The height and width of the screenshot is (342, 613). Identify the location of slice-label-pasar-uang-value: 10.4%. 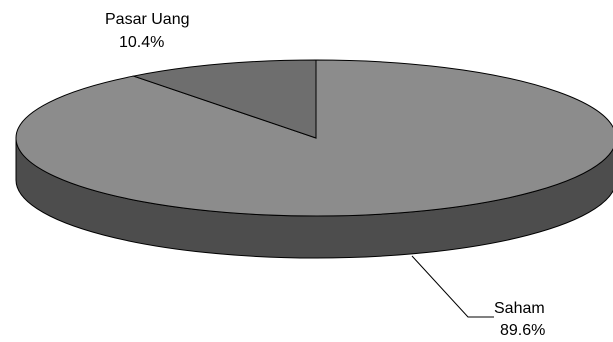
(141, 42).